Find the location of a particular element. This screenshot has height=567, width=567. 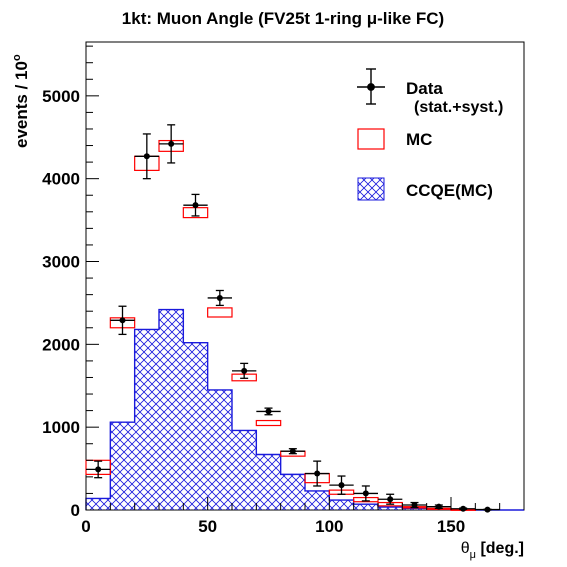

y-tick-label: 4000 is located at coordinates (61, 179).